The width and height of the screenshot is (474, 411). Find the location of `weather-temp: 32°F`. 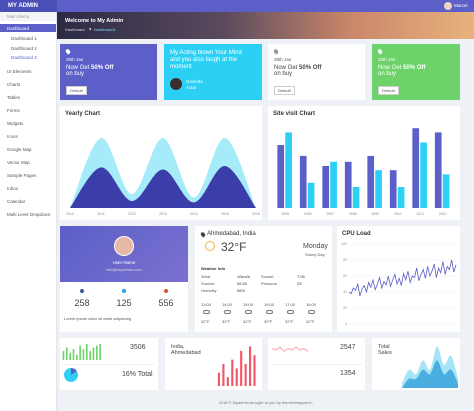

weather-temp: 32°F is located at coordinates (234, 247).